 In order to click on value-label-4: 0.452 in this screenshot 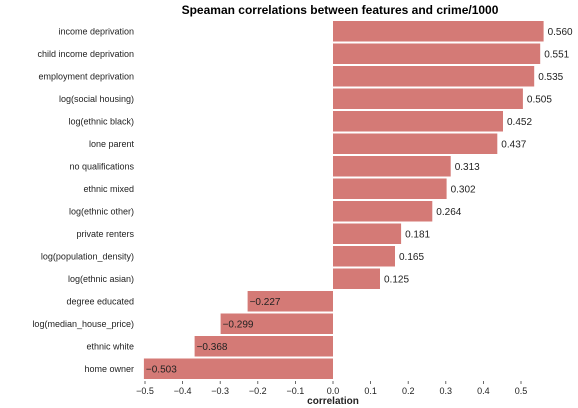, I will do `click(519, 122)`.